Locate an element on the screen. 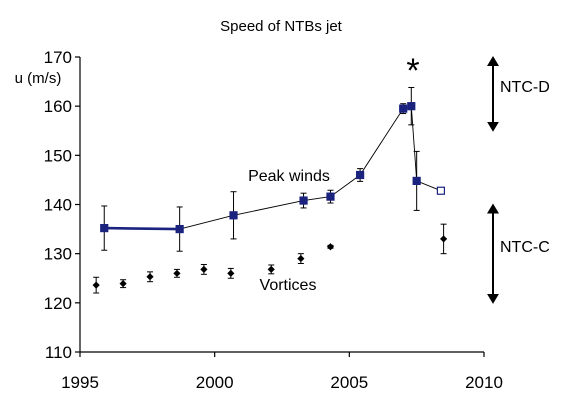 The height and width of the screenshot is (408, 567). chart-title: Speed of NTBs jet is located at coordinates (281, 26).